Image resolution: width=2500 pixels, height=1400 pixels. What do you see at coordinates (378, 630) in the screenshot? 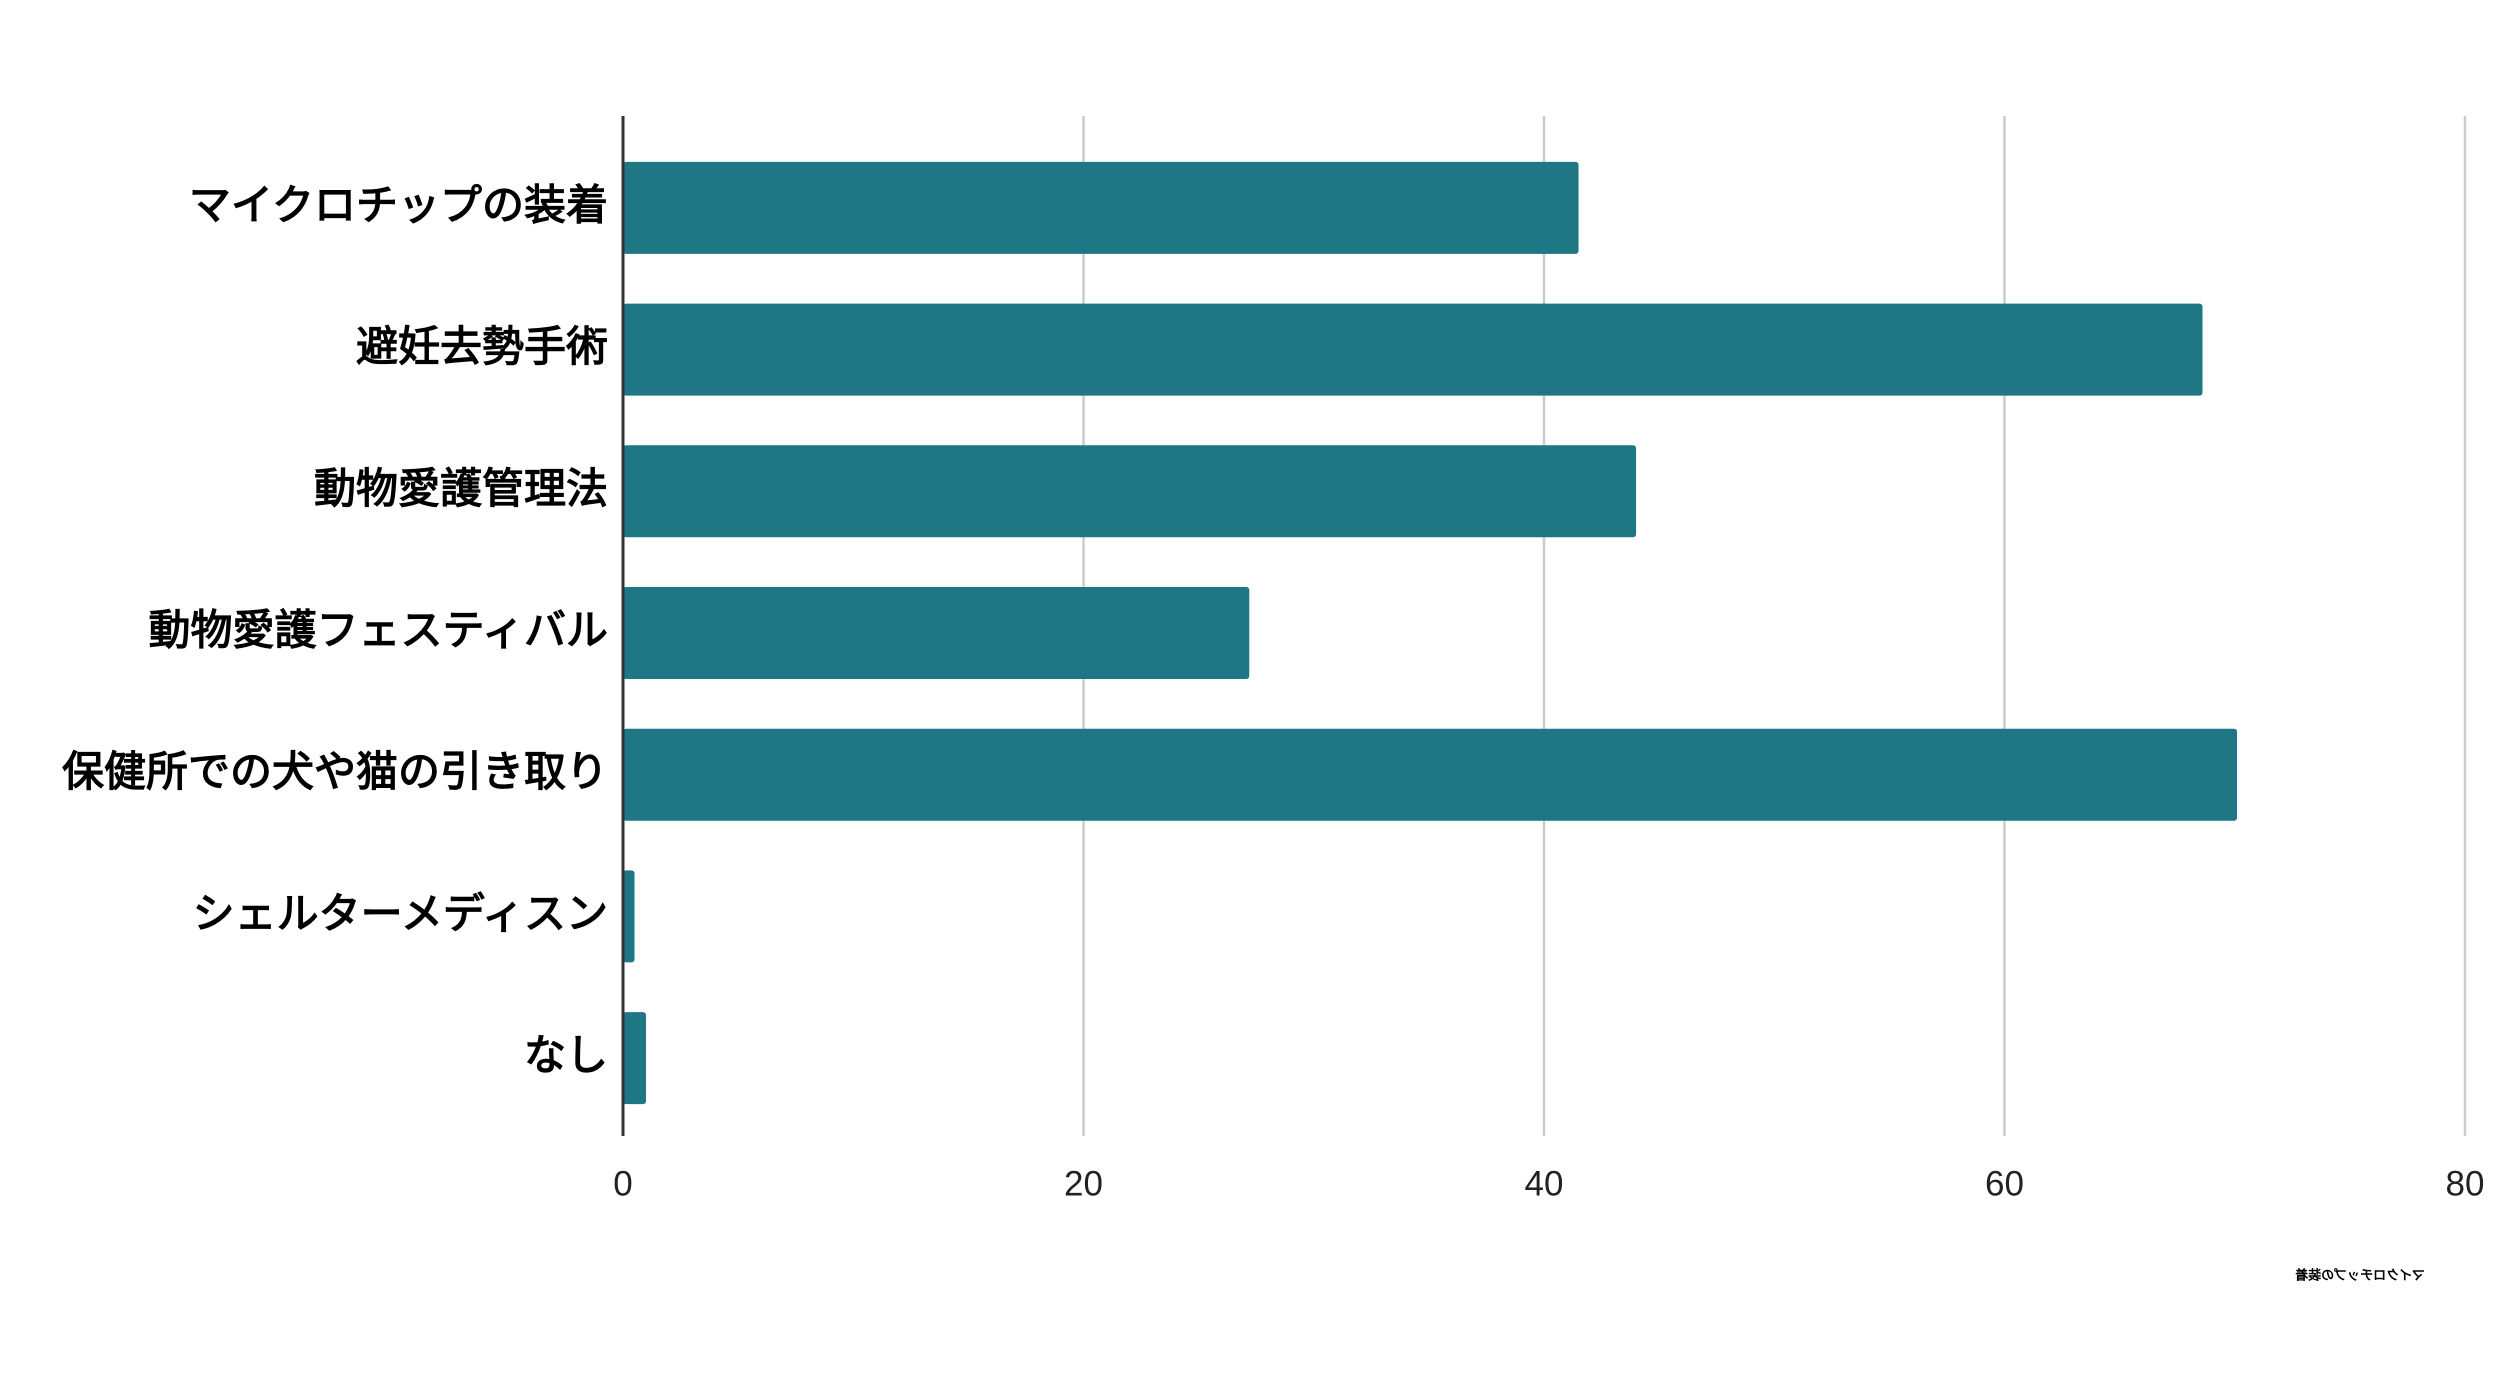
I see `y-tick-label: 動物愛護フェスティバル` at bounding box center [378, 630].